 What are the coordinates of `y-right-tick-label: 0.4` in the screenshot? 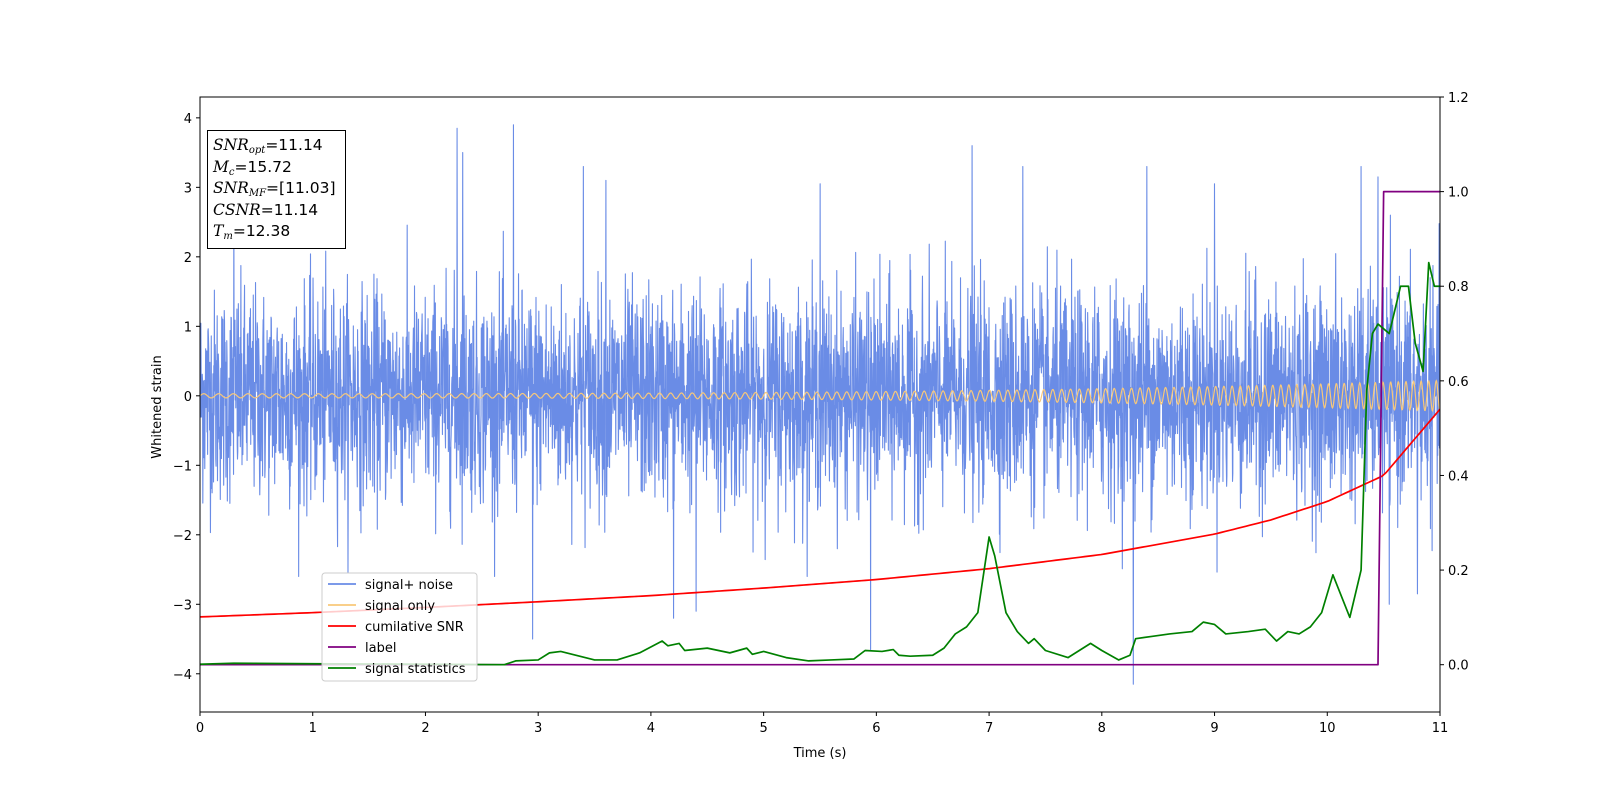 It's located at (1458, 476).